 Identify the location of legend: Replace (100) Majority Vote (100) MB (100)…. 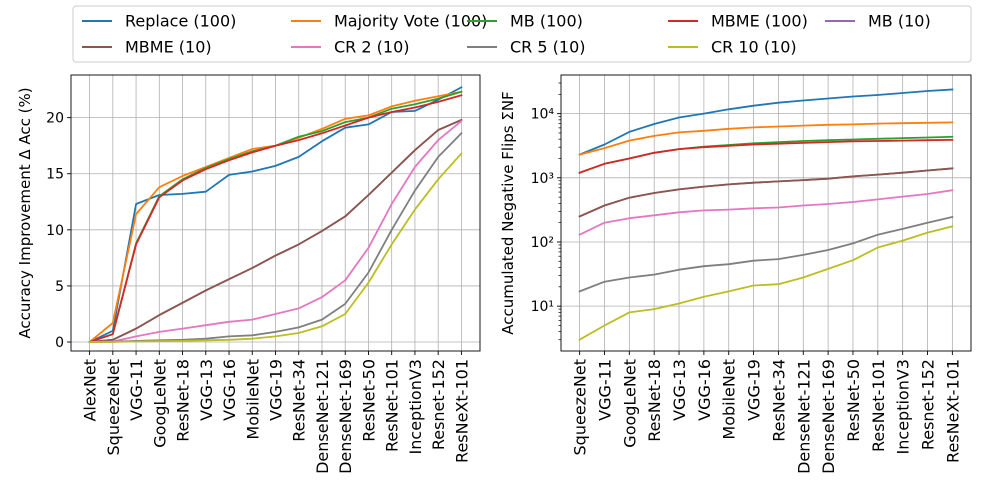
(522, 34).